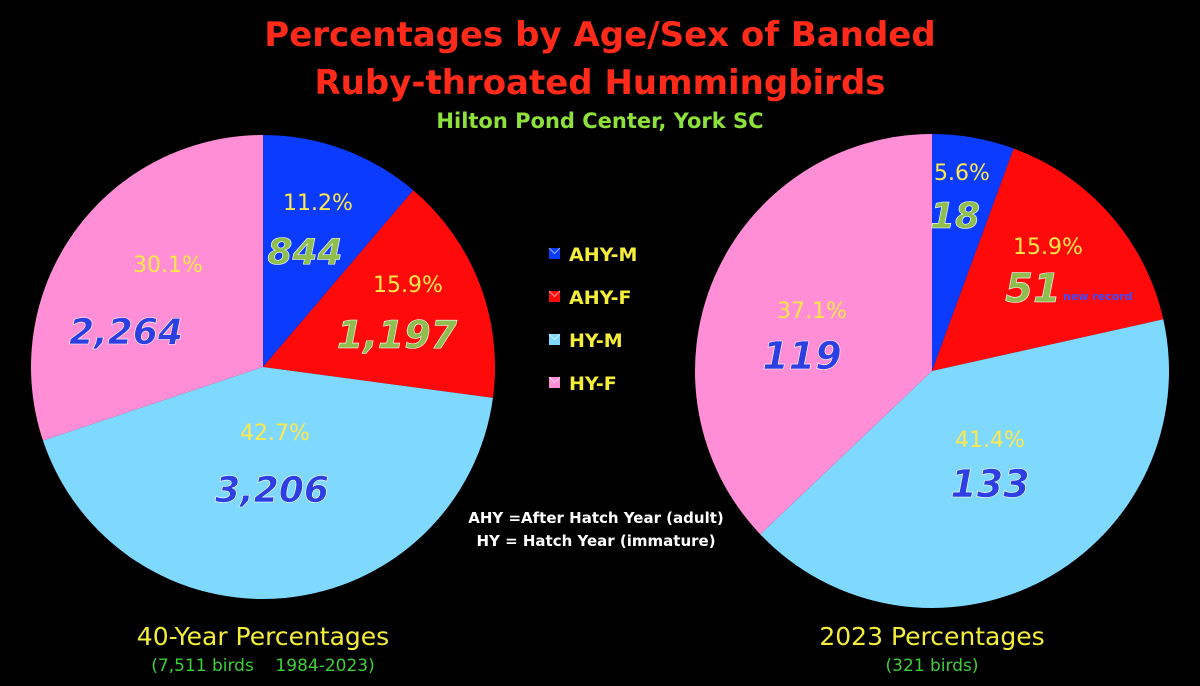  Describe the element at coordinates (168, 265) in the screenshot. I see `percent-label-hy-f: 30.1%` at that location.